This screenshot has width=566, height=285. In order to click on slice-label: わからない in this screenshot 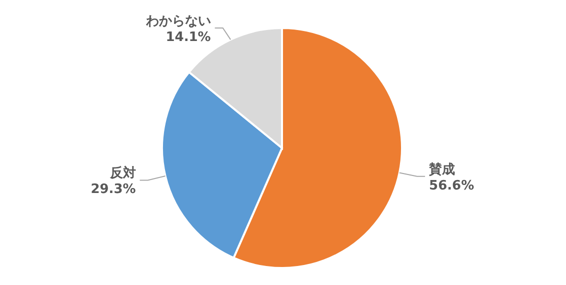, I will do `click(177, 21)`.